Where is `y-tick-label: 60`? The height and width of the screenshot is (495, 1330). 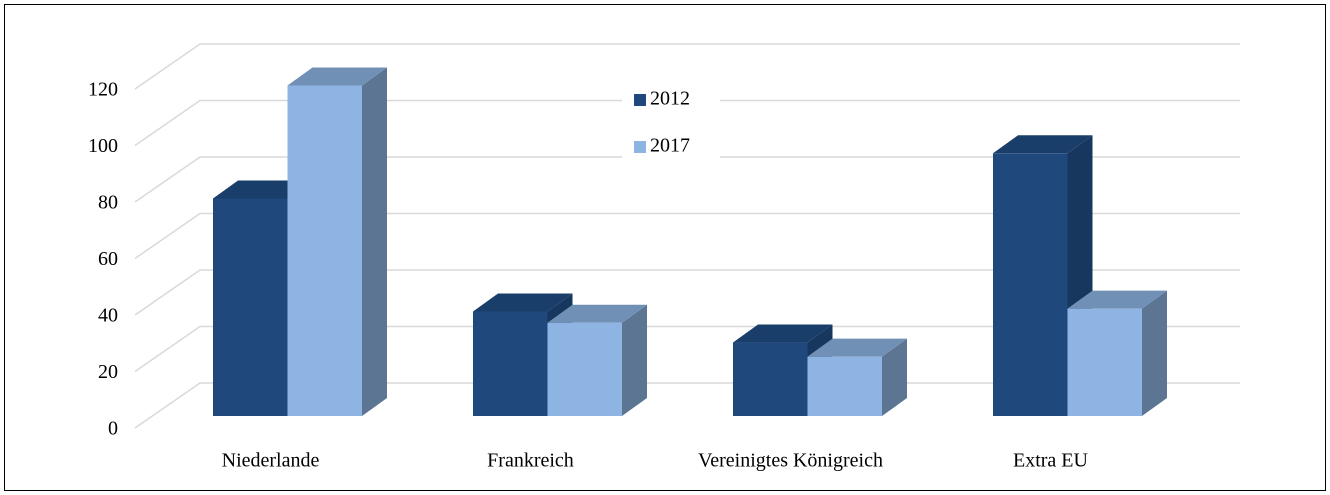 y-tick-label: 60 is located at coordinates (108, 259).